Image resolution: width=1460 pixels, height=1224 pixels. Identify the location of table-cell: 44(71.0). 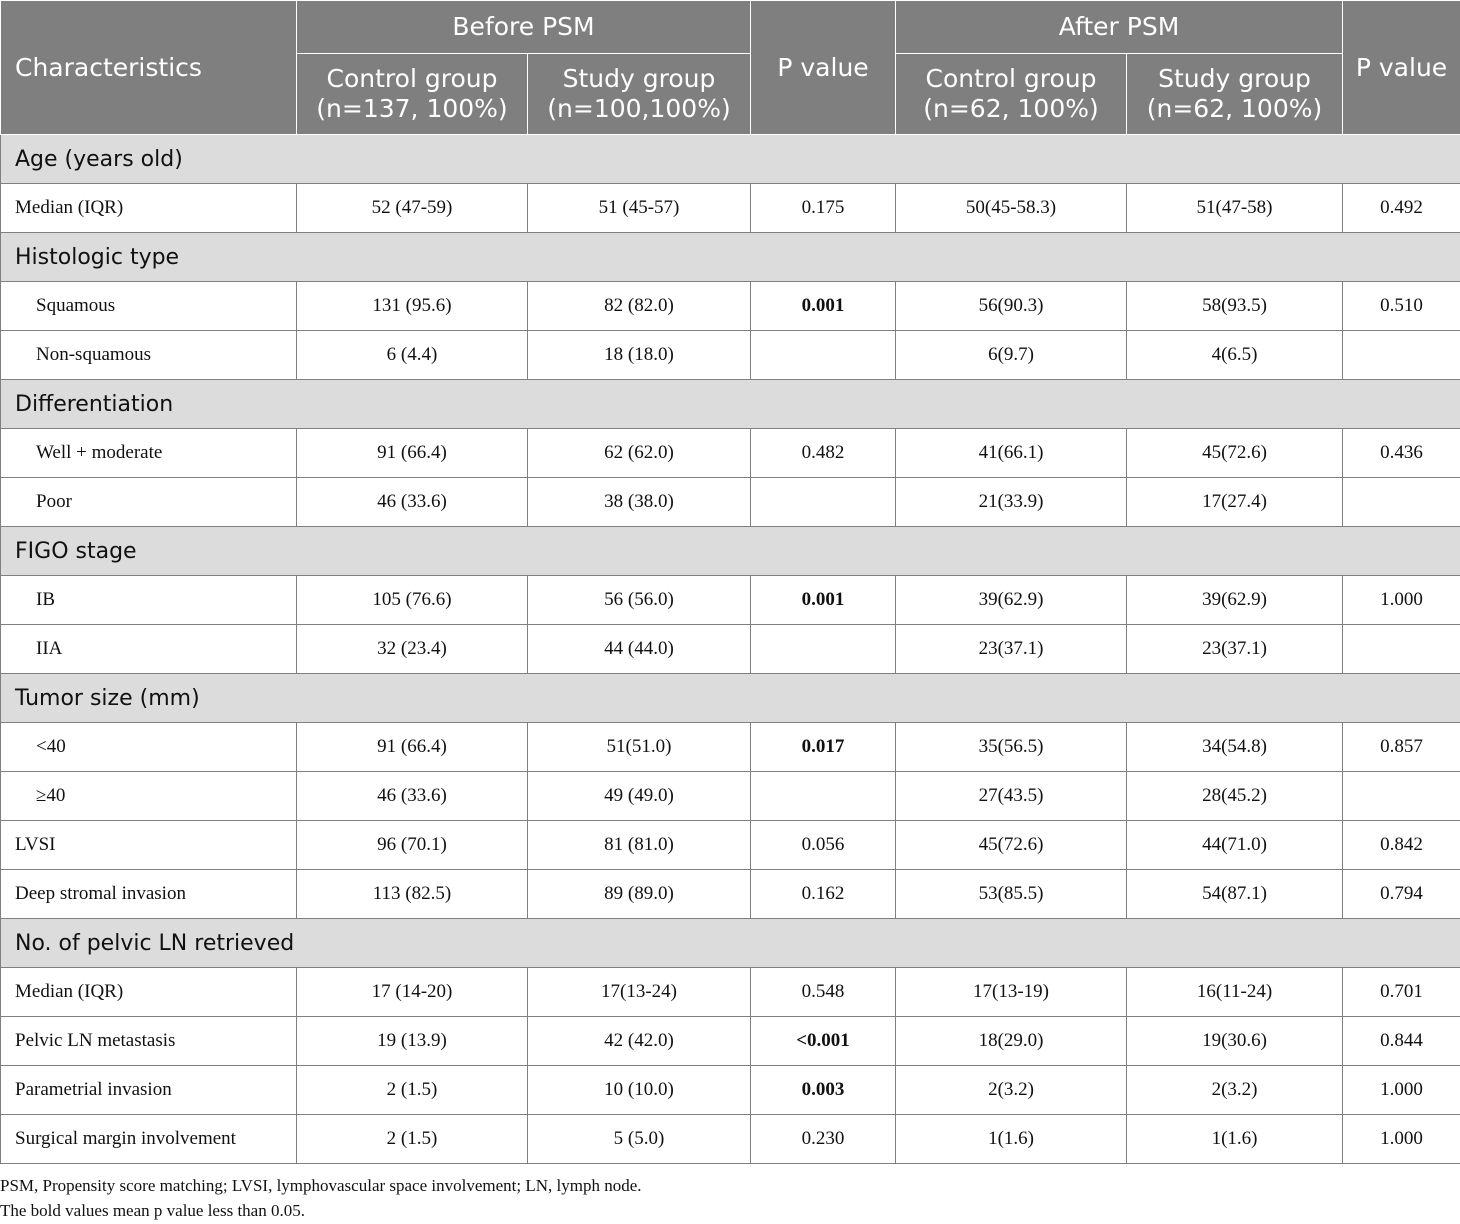
(1235, 845).